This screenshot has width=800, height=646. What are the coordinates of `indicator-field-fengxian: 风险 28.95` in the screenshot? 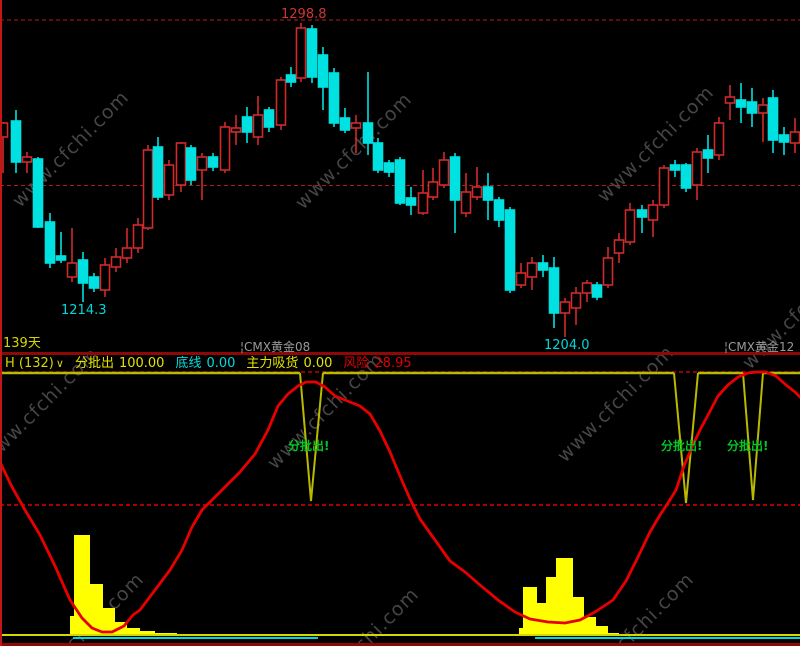 It's located at (377, 363).